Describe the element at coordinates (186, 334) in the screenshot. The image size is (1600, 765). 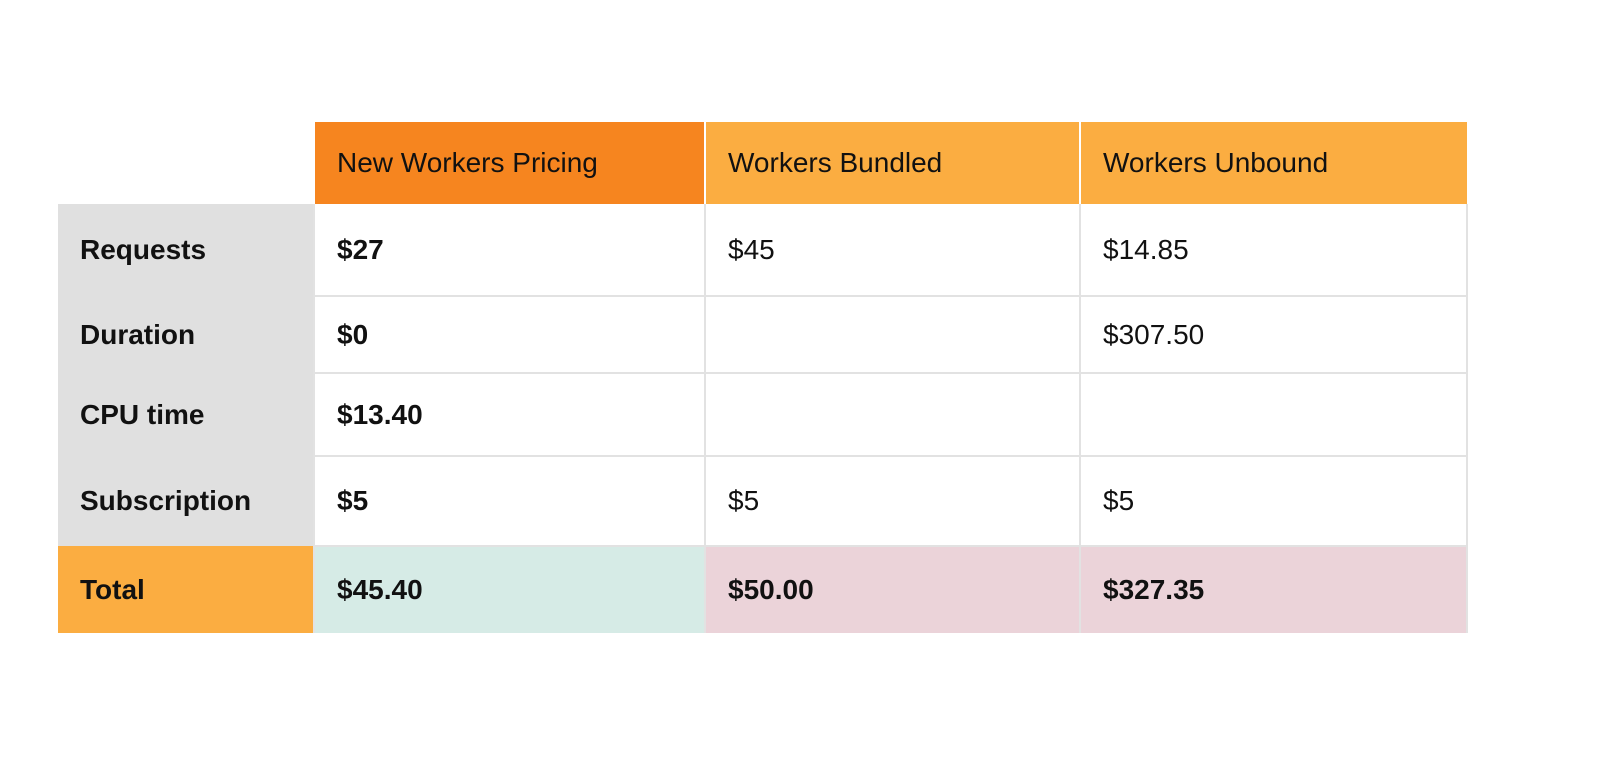
I see `row-label-duration: Duration` at that location.